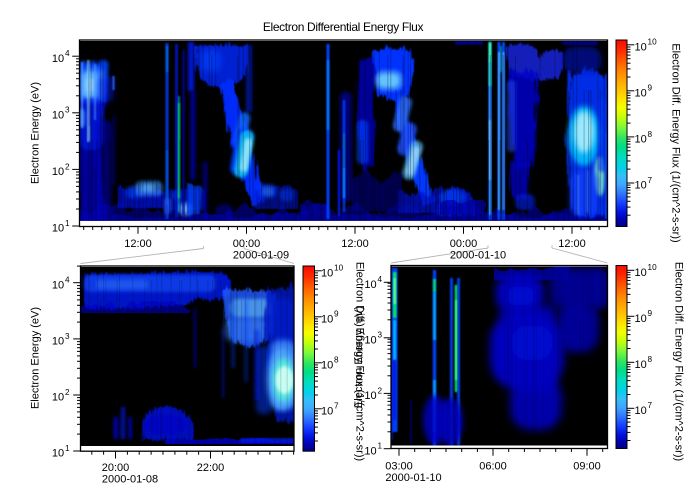 The height and width of the screenshot is (497, 697). What do you see at coordinates (211, 468) in the screenshot?
I see `svg-text: 22:00` at bounding box center [211, 468].